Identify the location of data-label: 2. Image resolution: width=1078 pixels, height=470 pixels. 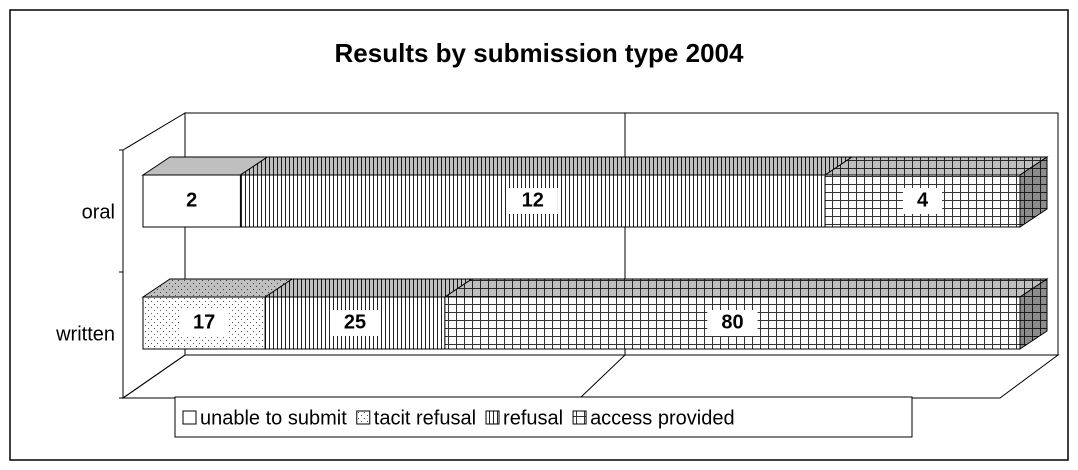
(191, 200).